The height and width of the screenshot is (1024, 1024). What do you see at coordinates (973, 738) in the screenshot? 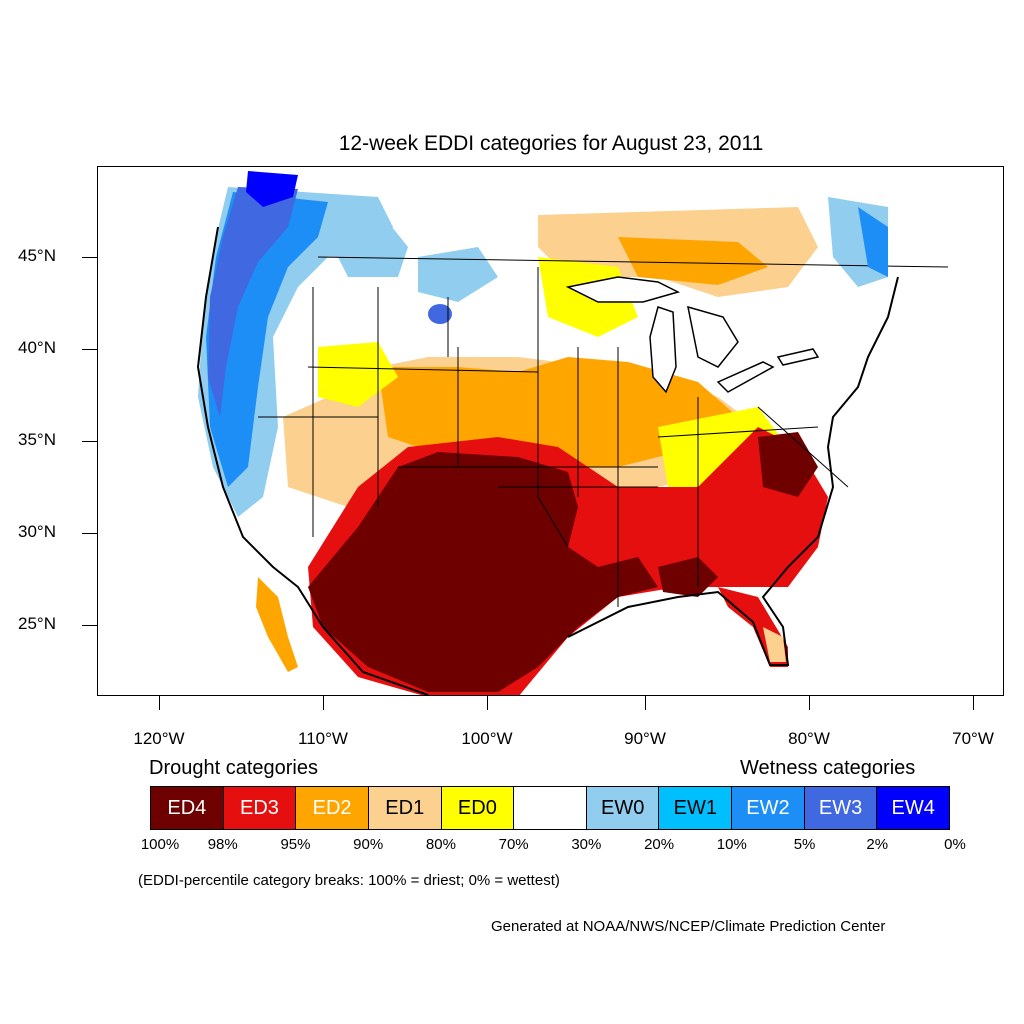
I see `lon-label-70: 70°W` at bounding box center [973, 738].